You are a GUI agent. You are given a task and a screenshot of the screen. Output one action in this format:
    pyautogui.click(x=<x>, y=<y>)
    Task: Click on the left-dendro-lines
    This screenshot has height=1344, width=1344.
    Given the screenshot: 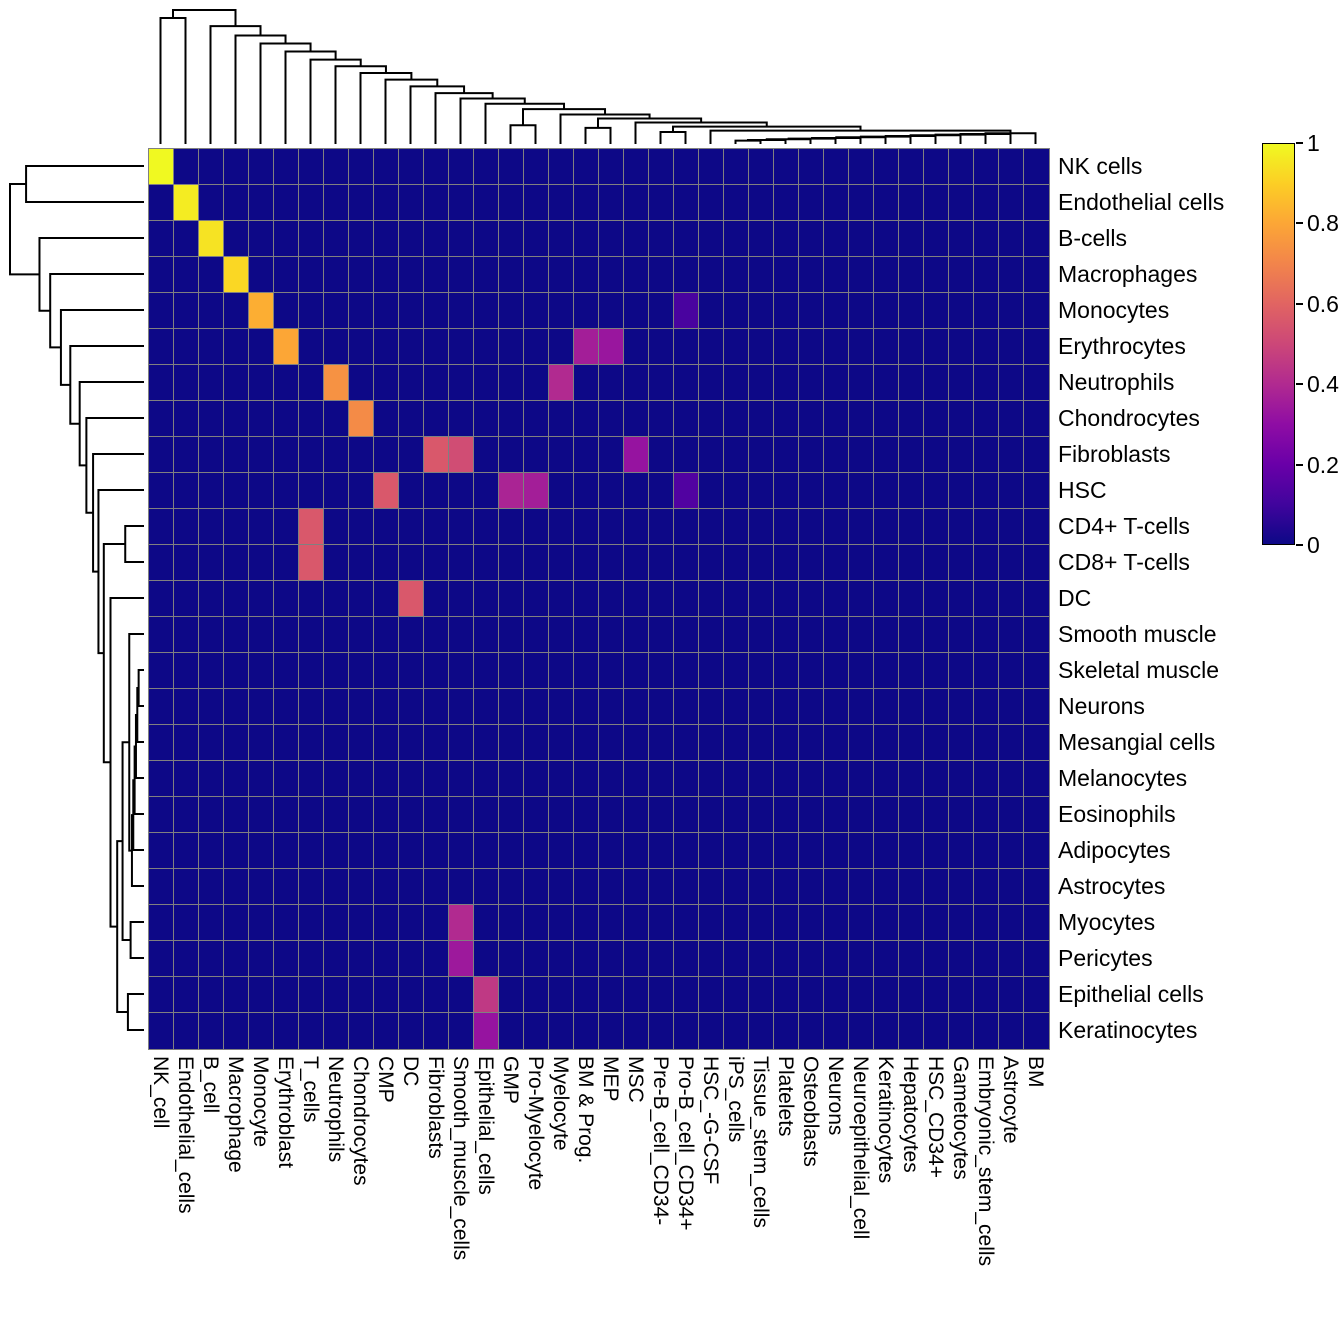 What is the action you would take?
    pyautogui.click(x=76, y=598)
    